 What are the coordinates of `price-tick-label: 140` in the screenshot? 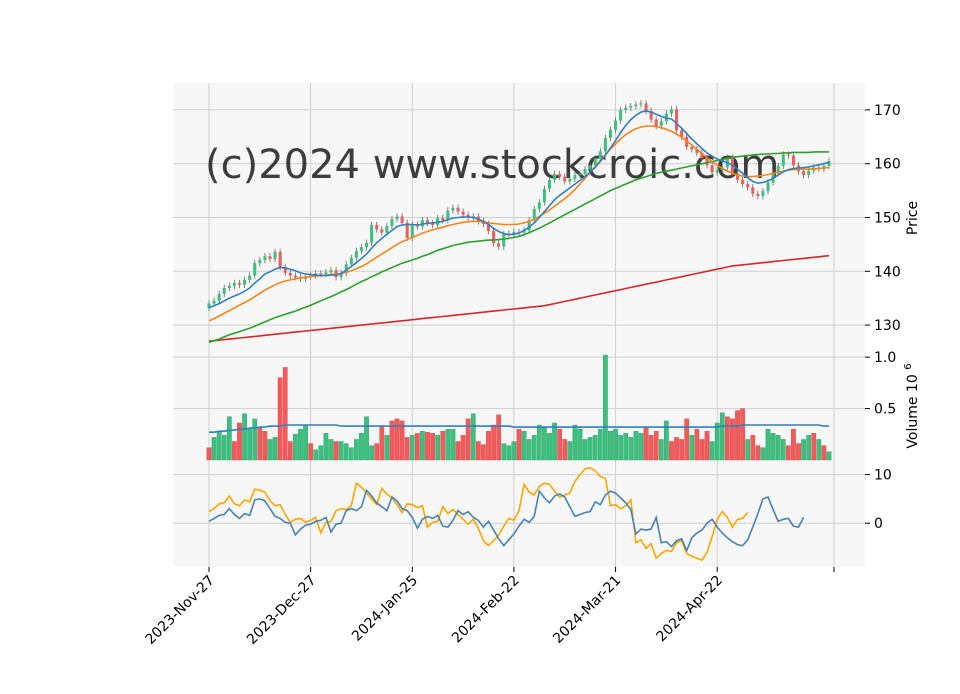 It's located at (887, 272).